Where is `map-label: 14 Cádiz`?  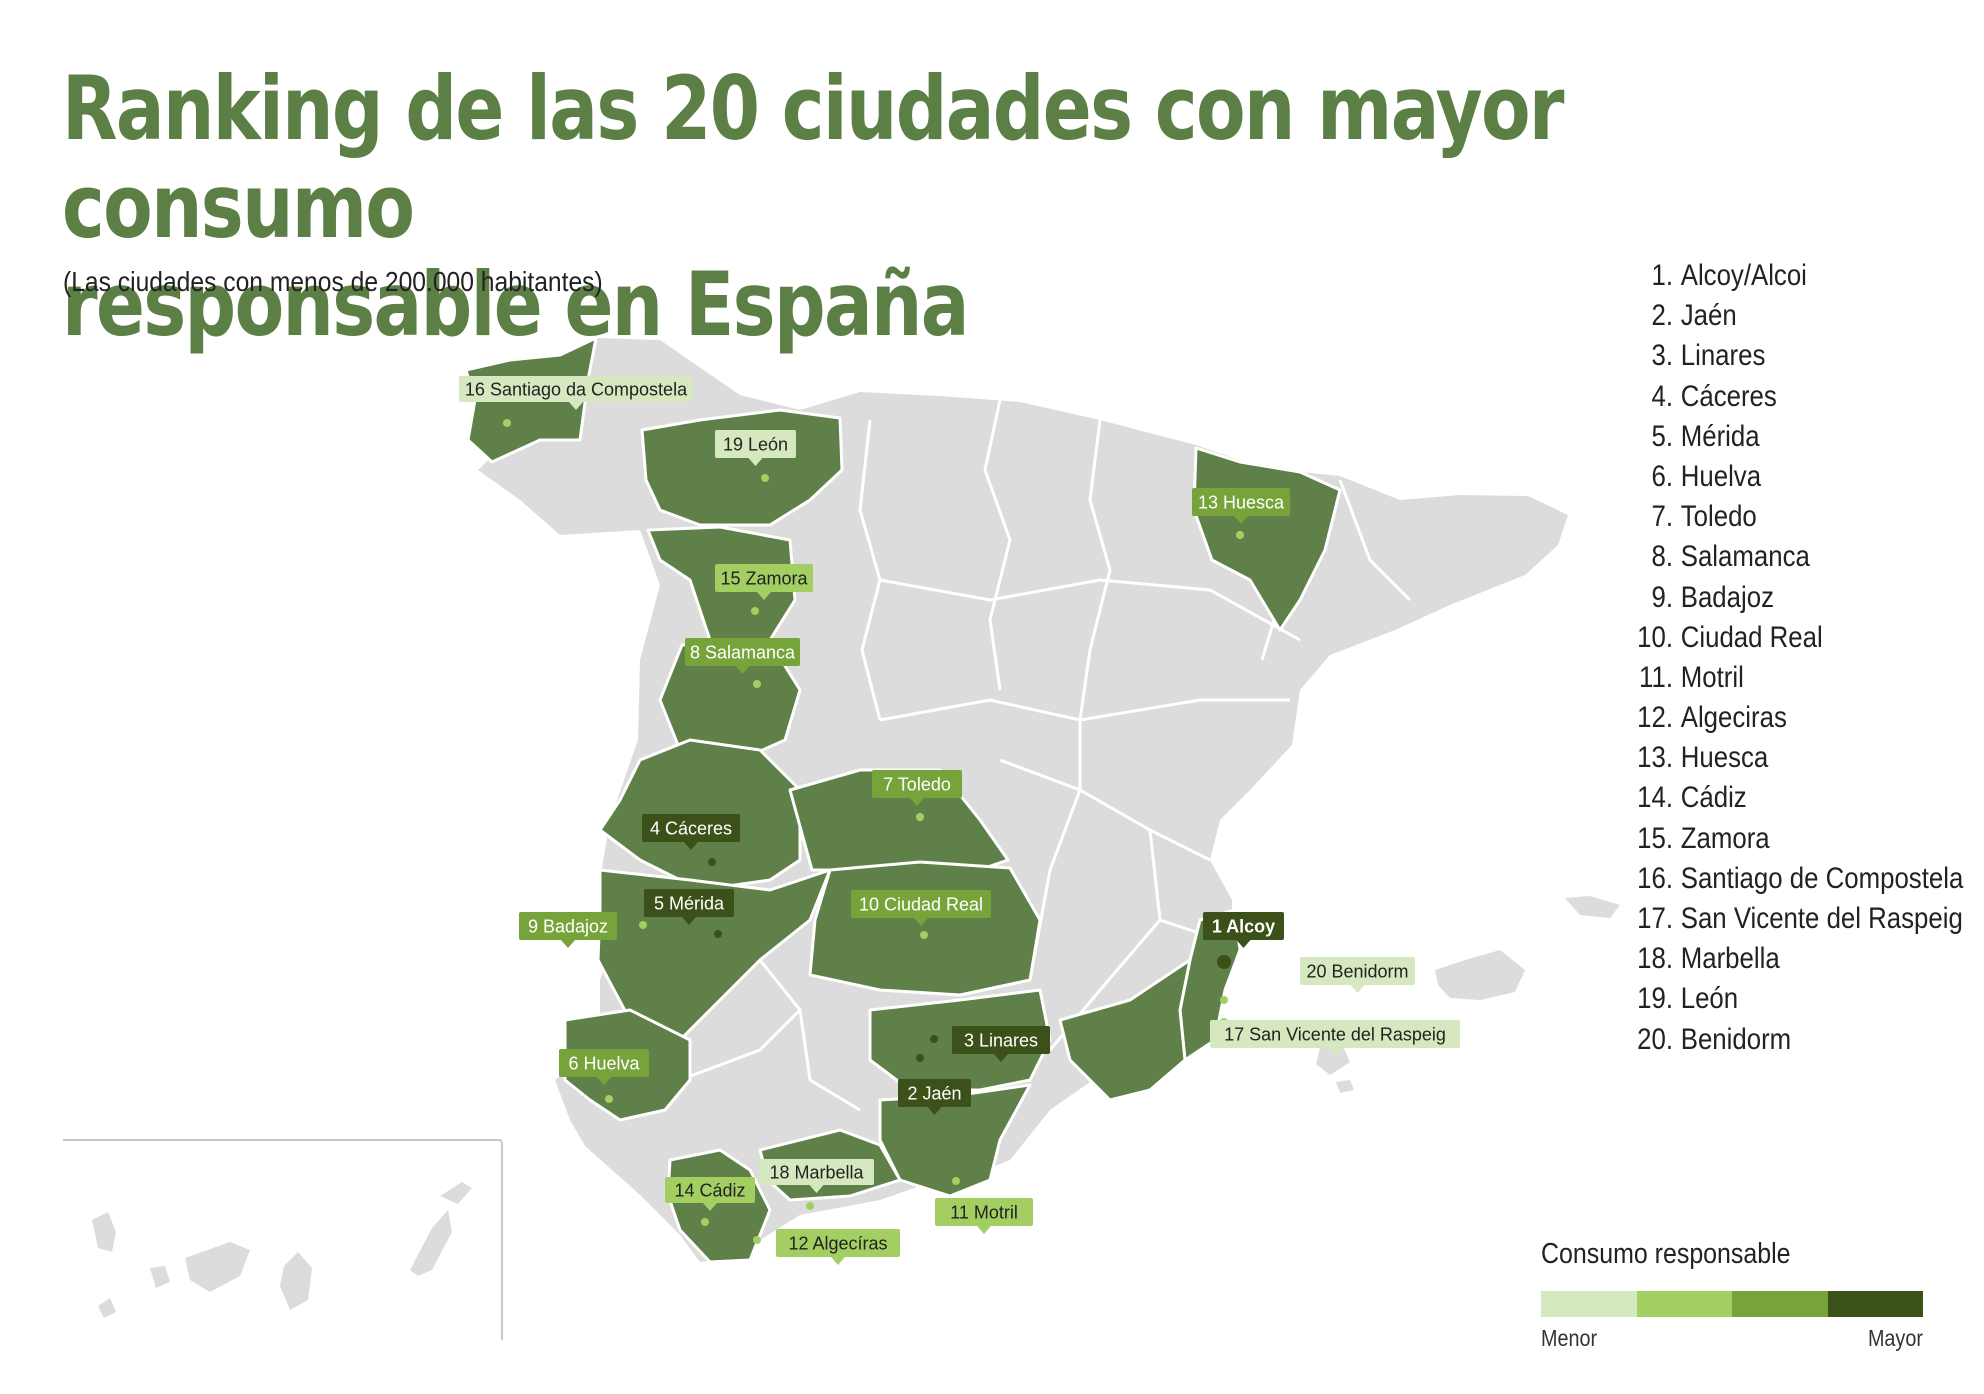
map-label: 14 Cádiz is located at coordinates (710, 1194).